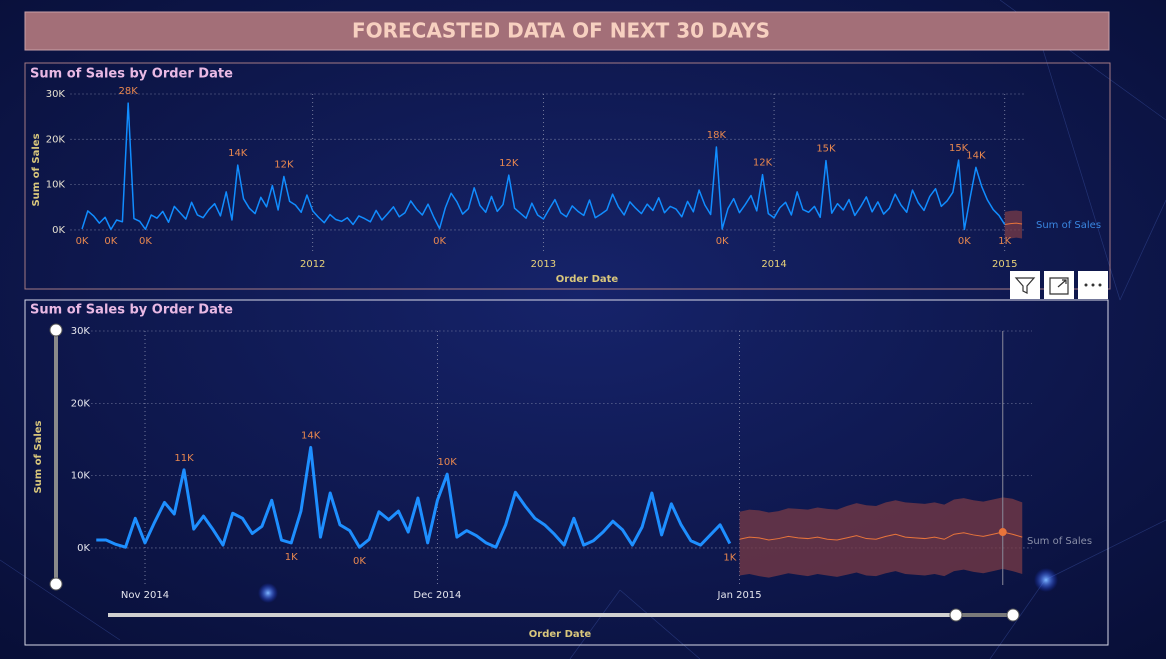 Image resolution: width=1166 pixels, height=659 pixels. What do you see at coordinates (414, 497) in the screenshot?
I see `series-line` at bounding box center [414, 497].